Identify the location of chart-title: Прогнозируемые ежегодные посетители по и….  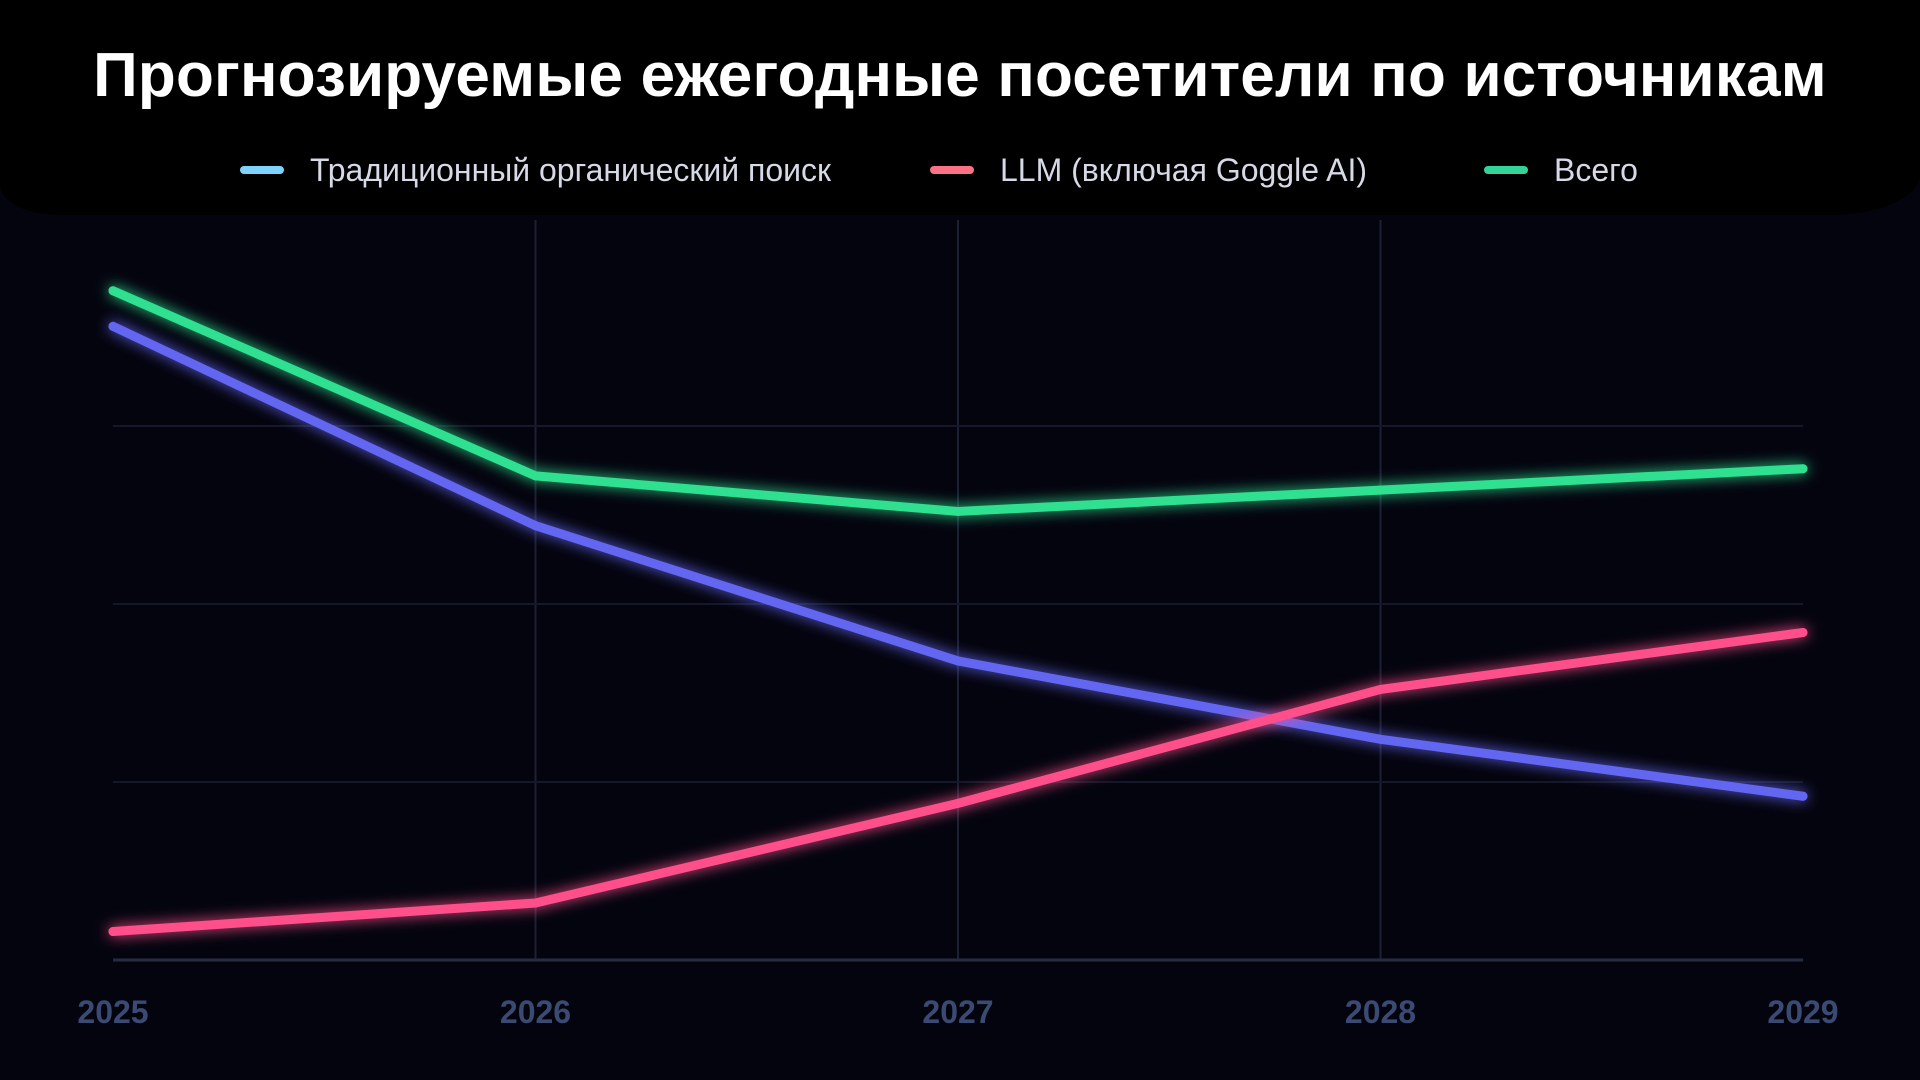
(960, 75).